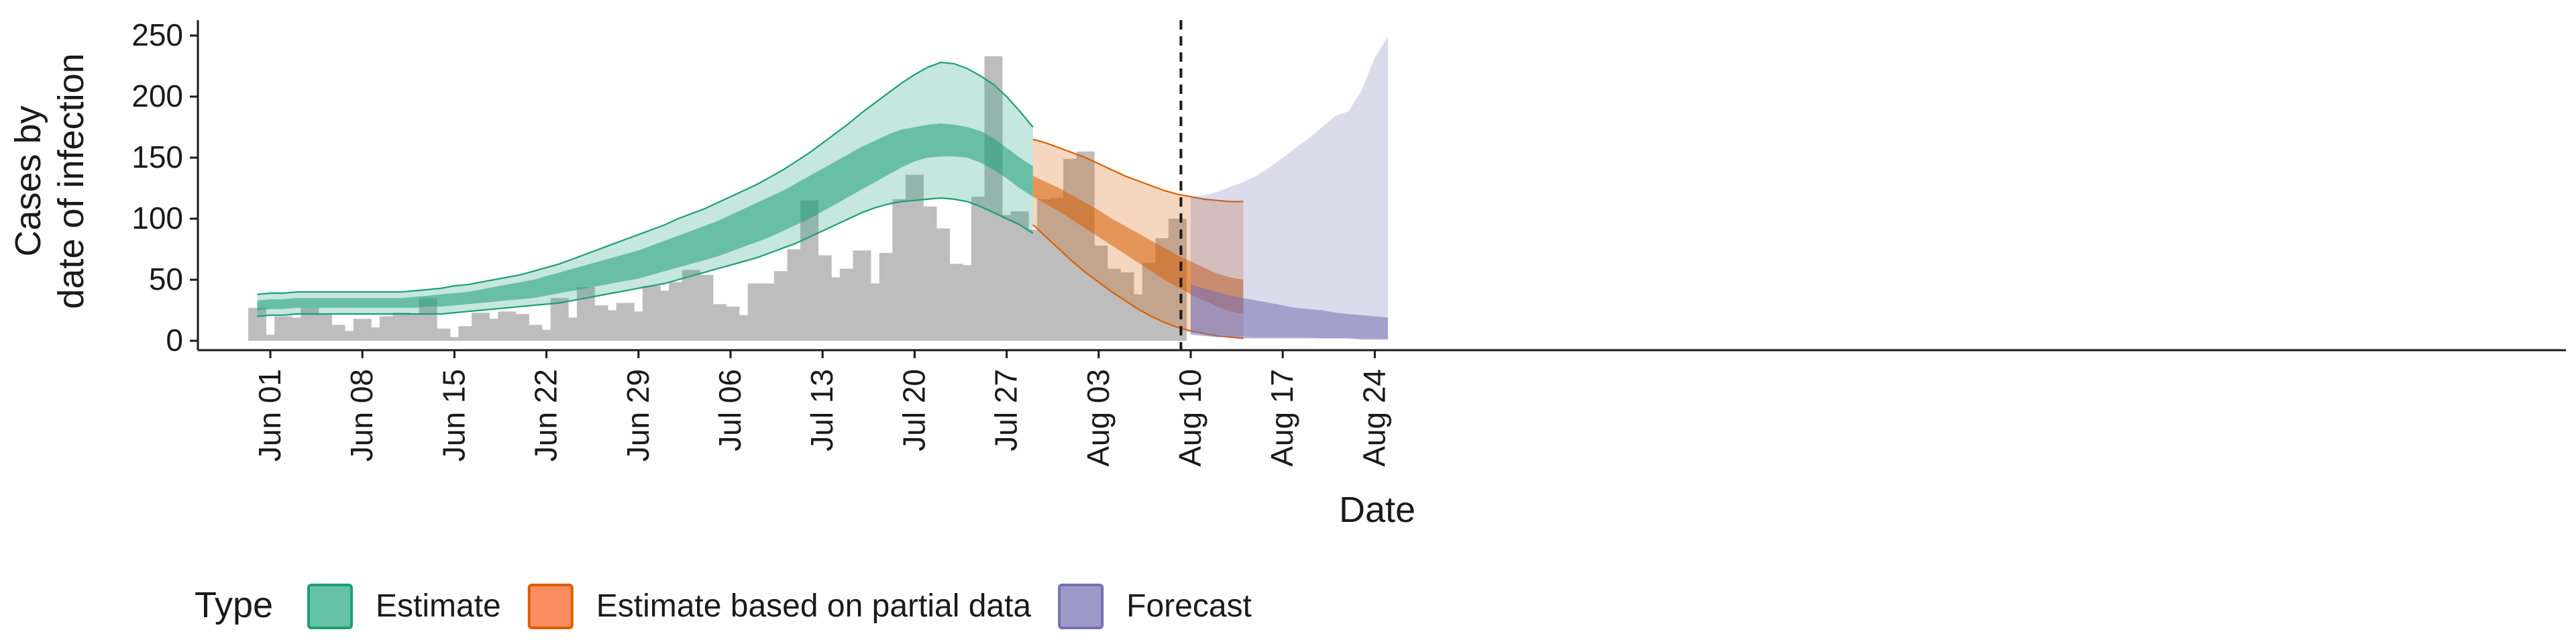  Describe the element at coordinates (638, 415) in the screenshot. I see `x-tick-label: Jun 29` at that location.